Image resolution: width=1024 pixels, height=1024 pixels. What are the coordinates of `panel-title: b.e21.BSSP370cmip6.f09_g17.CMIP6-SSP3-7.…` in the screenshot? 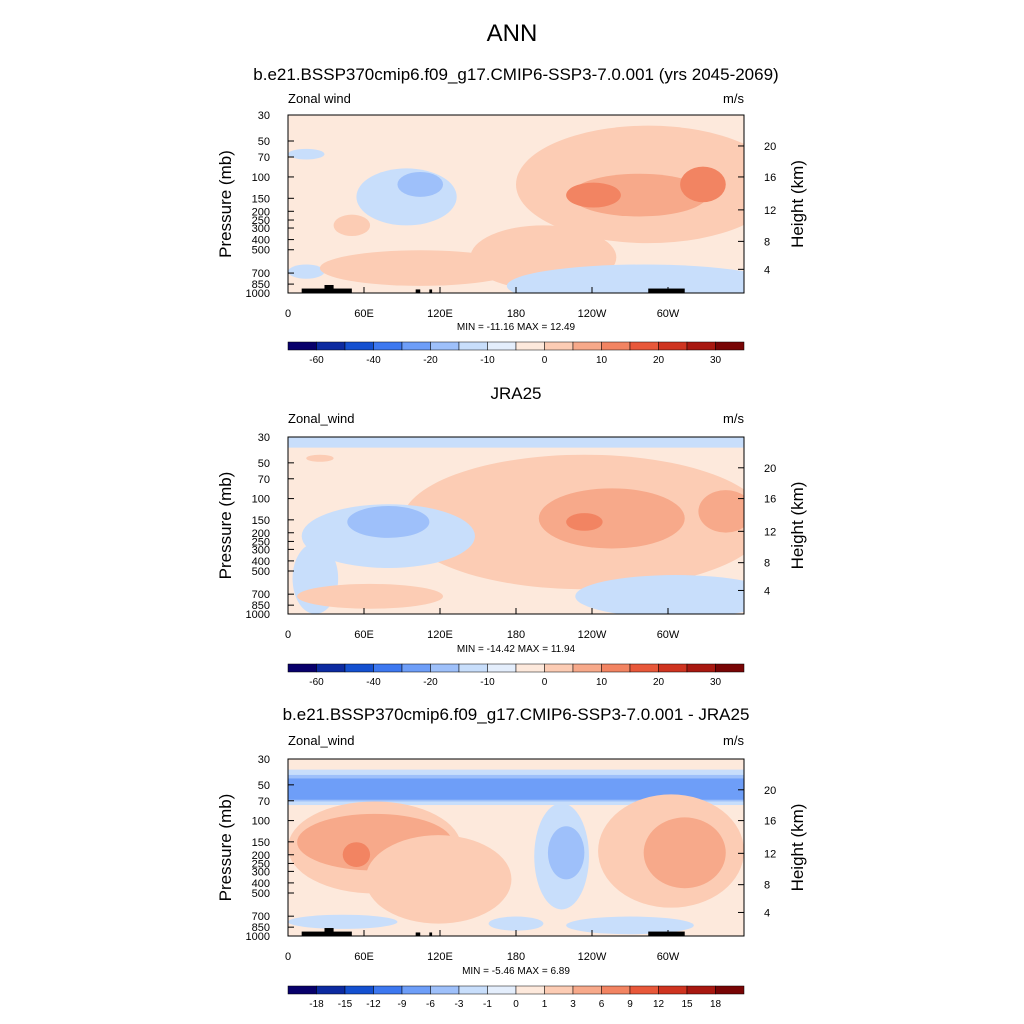 It's located at (516, 714).